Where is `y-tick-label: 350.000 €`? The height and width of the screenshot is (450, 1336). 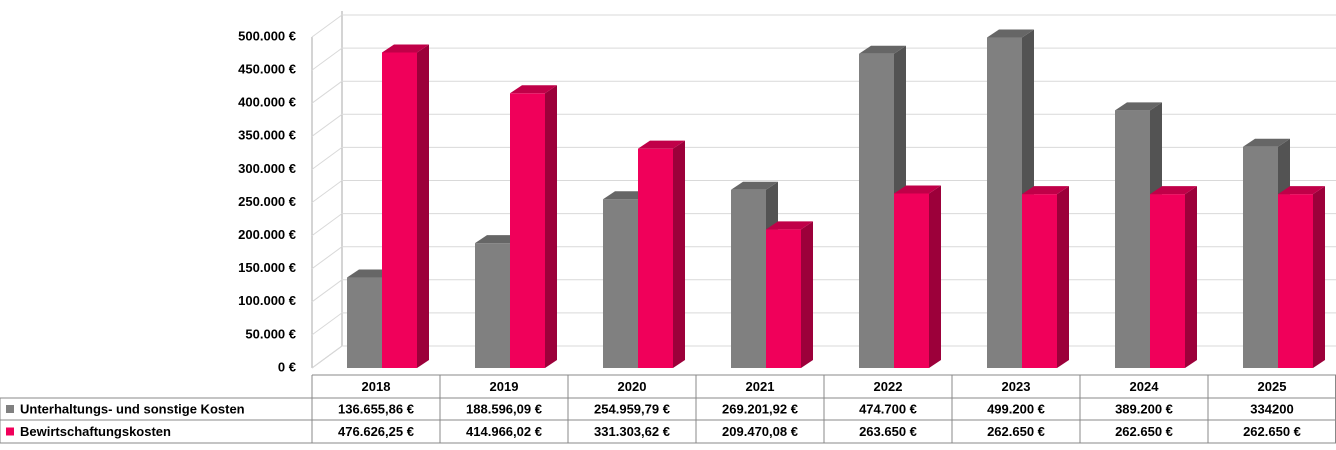 y-tick-label: 350.000 € is located at coordinates (267, 135).